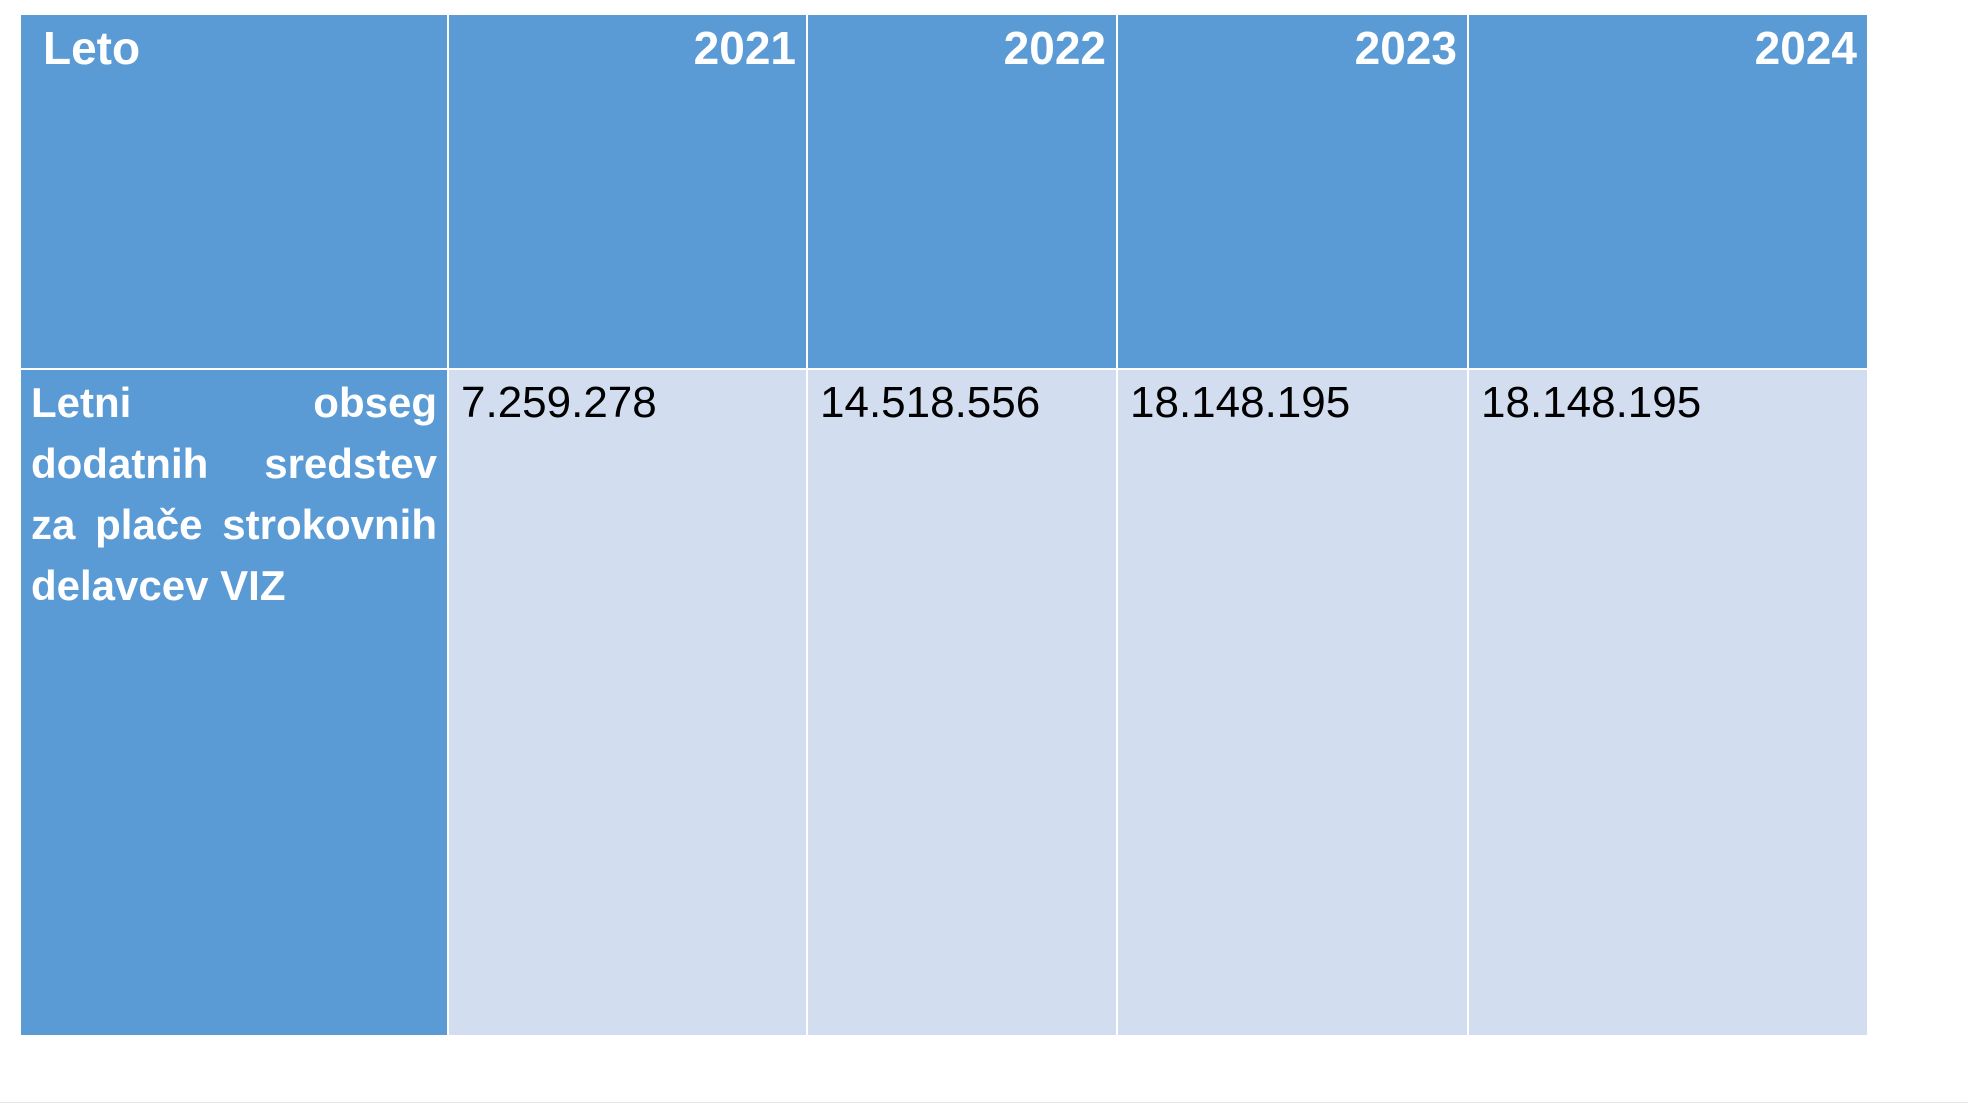 This screenshot has width=1968, height=1105. I want to click on header-cell: 2024, so click(1668, 191).